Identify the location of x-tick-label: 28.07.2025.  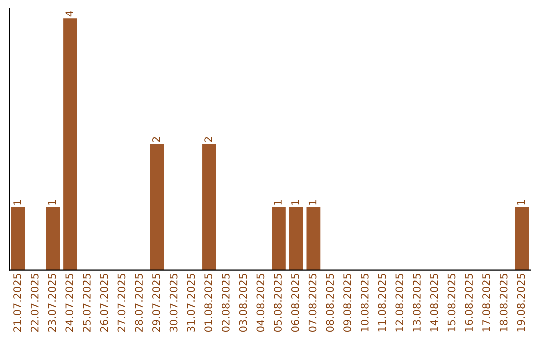
(139, 303).